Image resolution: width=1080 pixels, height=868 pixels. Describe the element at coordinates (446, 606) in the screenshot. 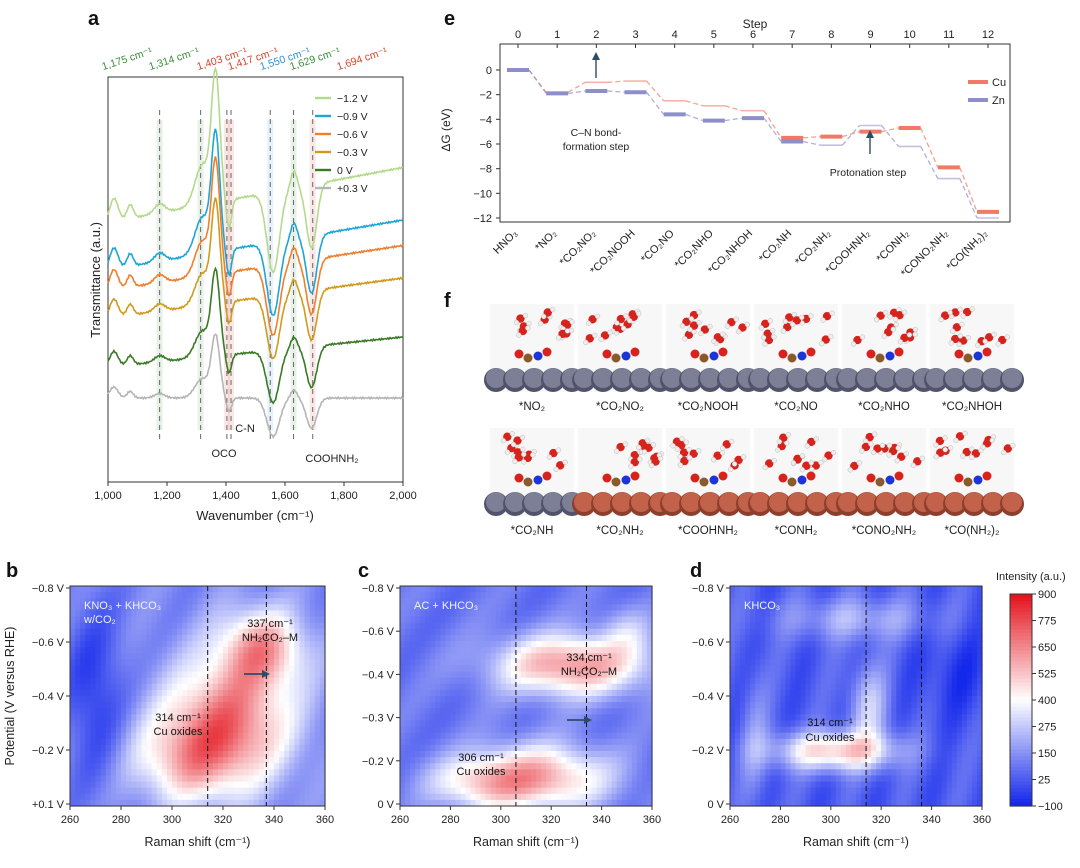

I see `heatmap-label: AC + KHCO₃` at that location.